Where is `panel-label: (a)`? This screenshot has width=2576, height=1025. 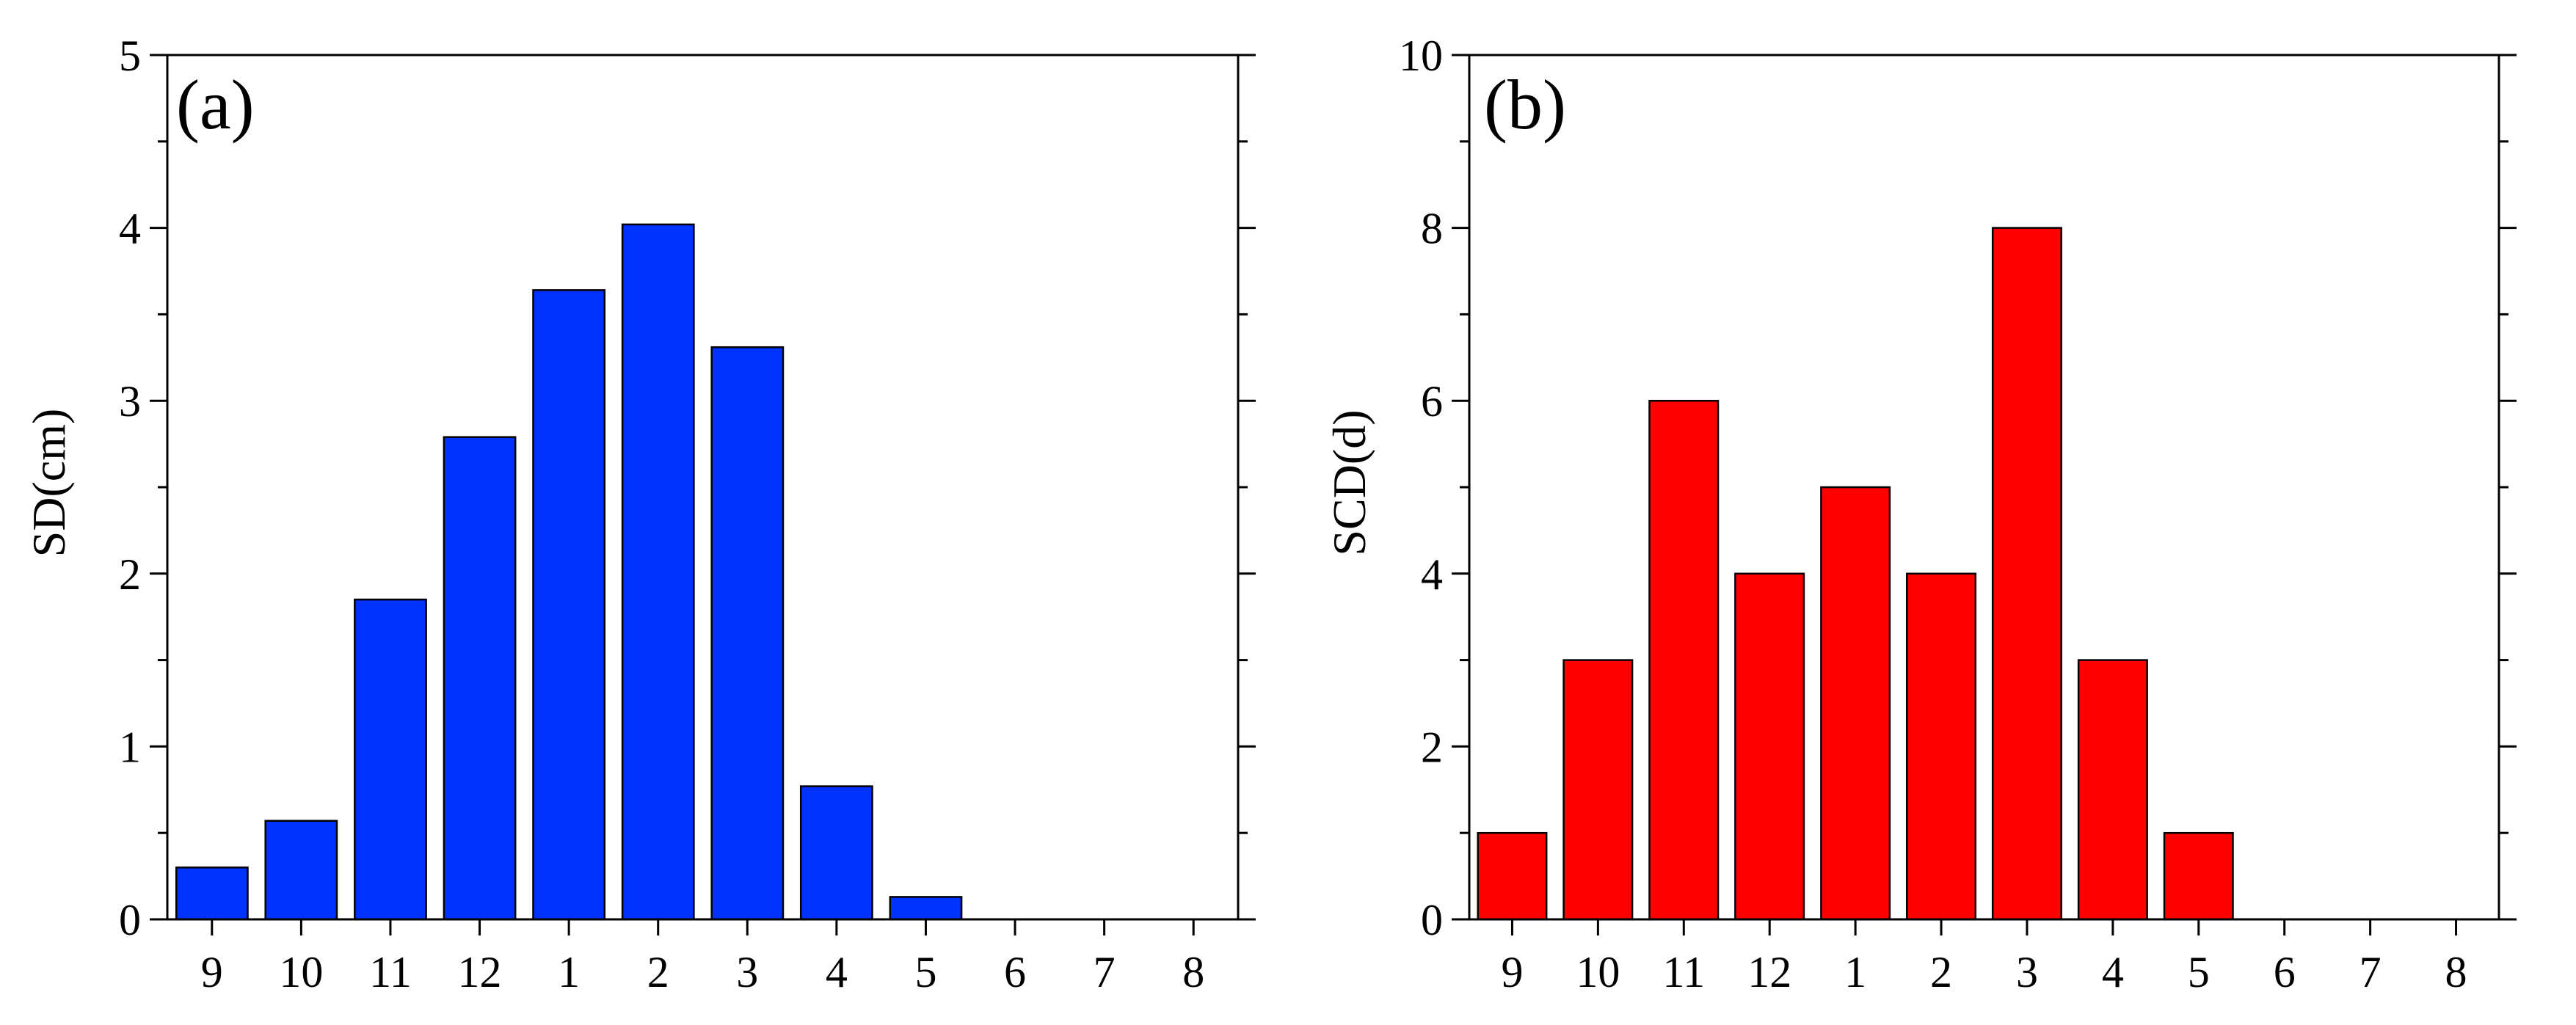
panel-label: (a) is located at coordinates (215, 105).